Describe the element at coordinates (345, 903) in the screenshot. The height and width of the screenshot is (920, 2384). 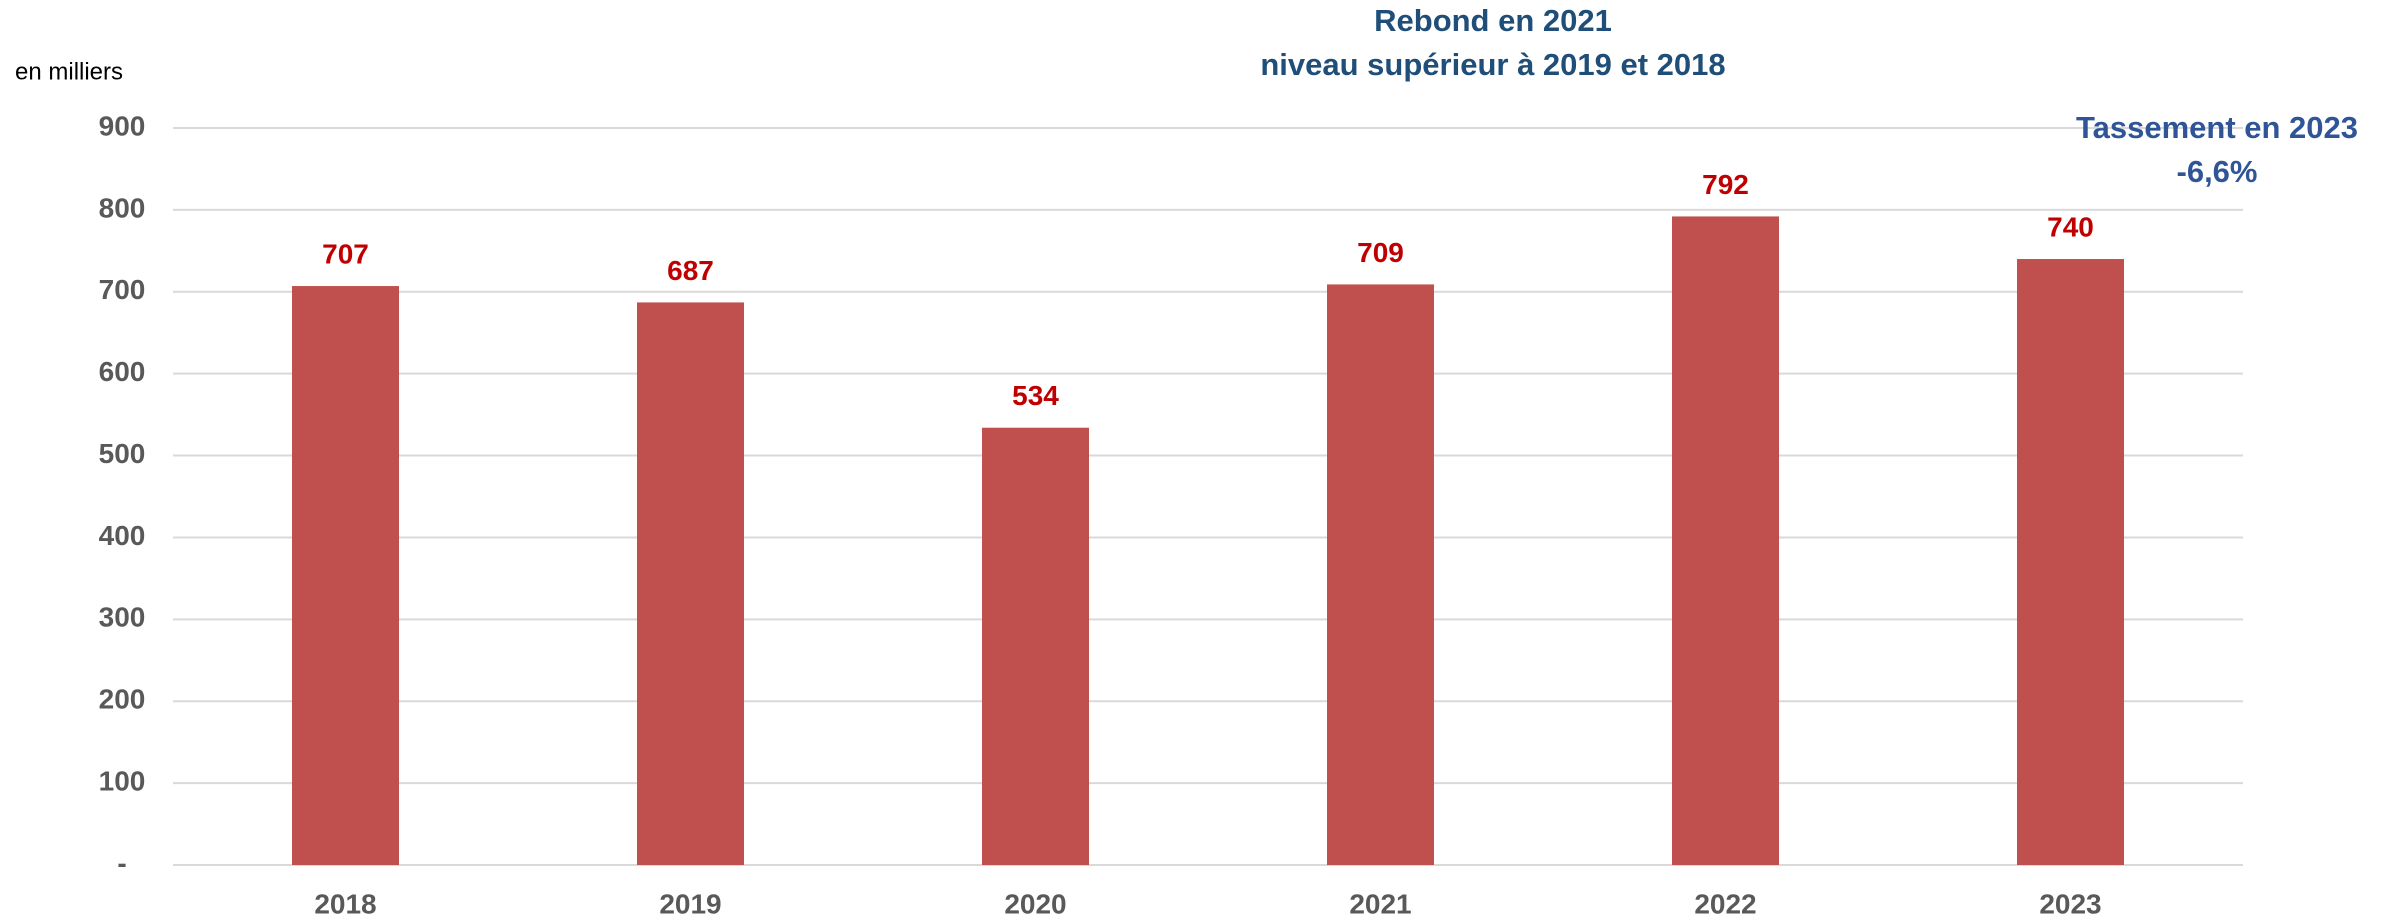
I see `x-tick-label: 2018` at that location.